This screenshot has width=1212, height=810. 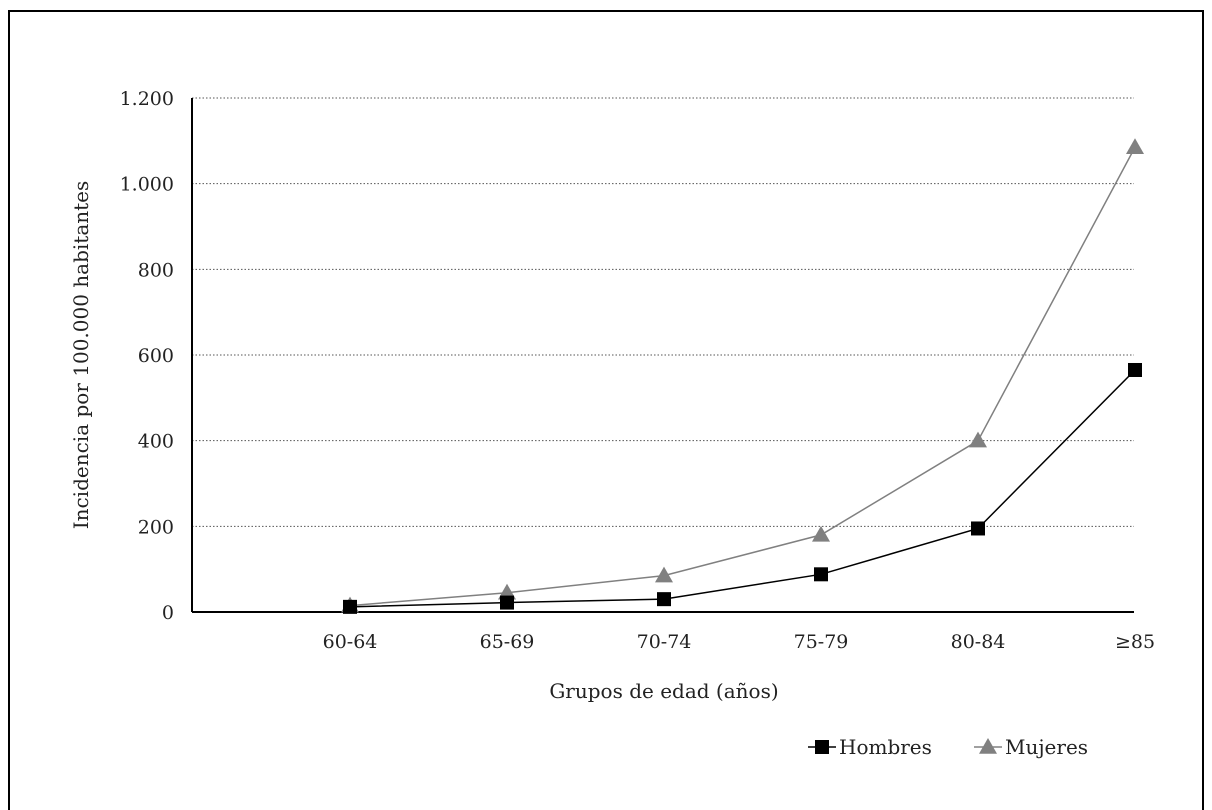 I want to click on y-tick-label-0: 0, so click(x=168, y=613).